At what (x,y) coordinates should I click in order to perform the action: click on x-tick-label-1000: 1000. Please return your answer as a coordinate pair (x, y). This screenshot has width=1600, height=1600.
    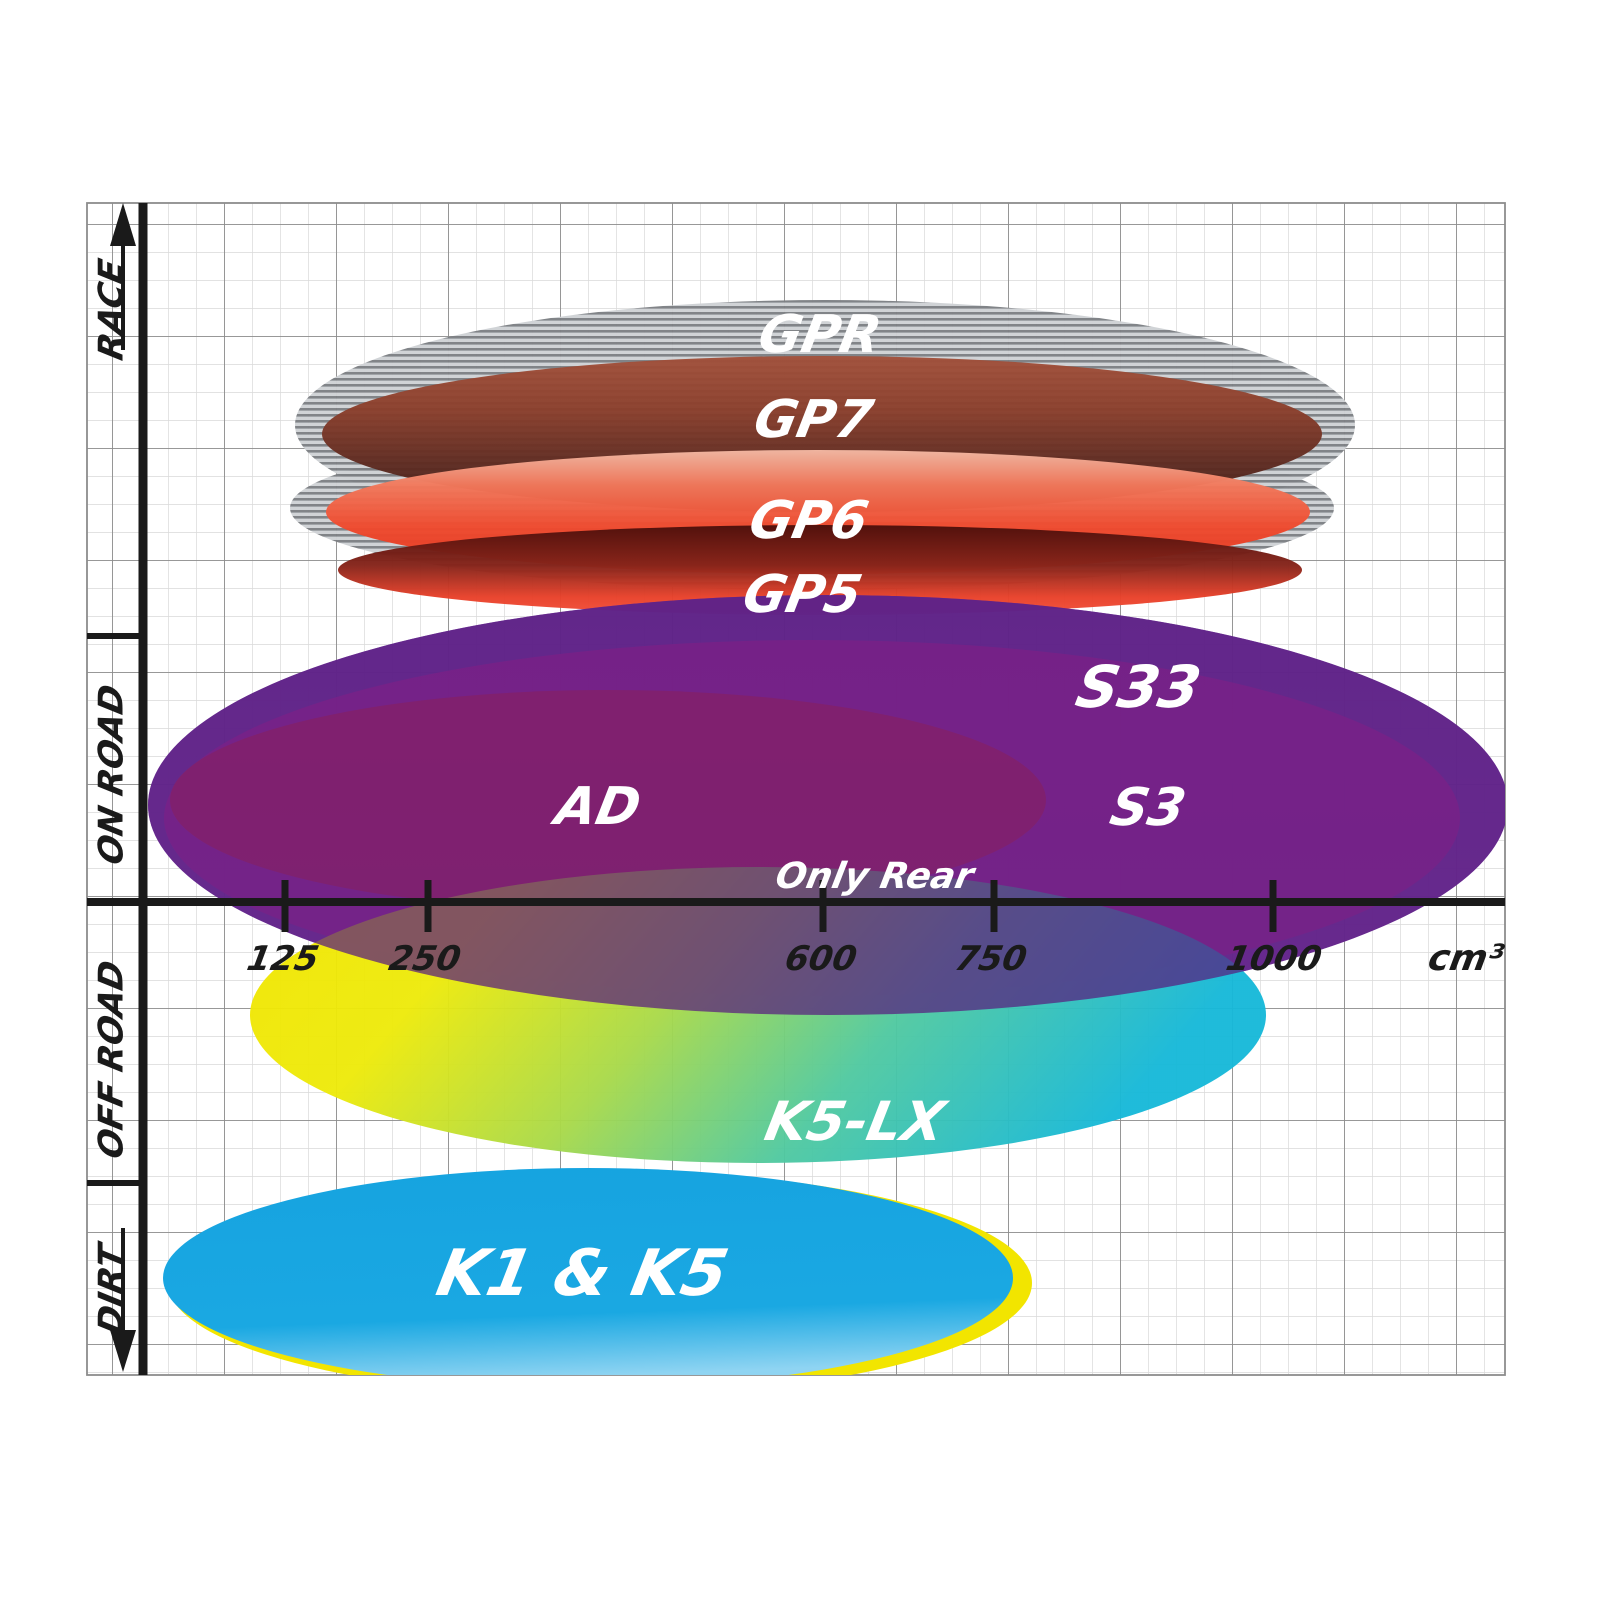
    Looking at the image, I should click on (1274, 959).